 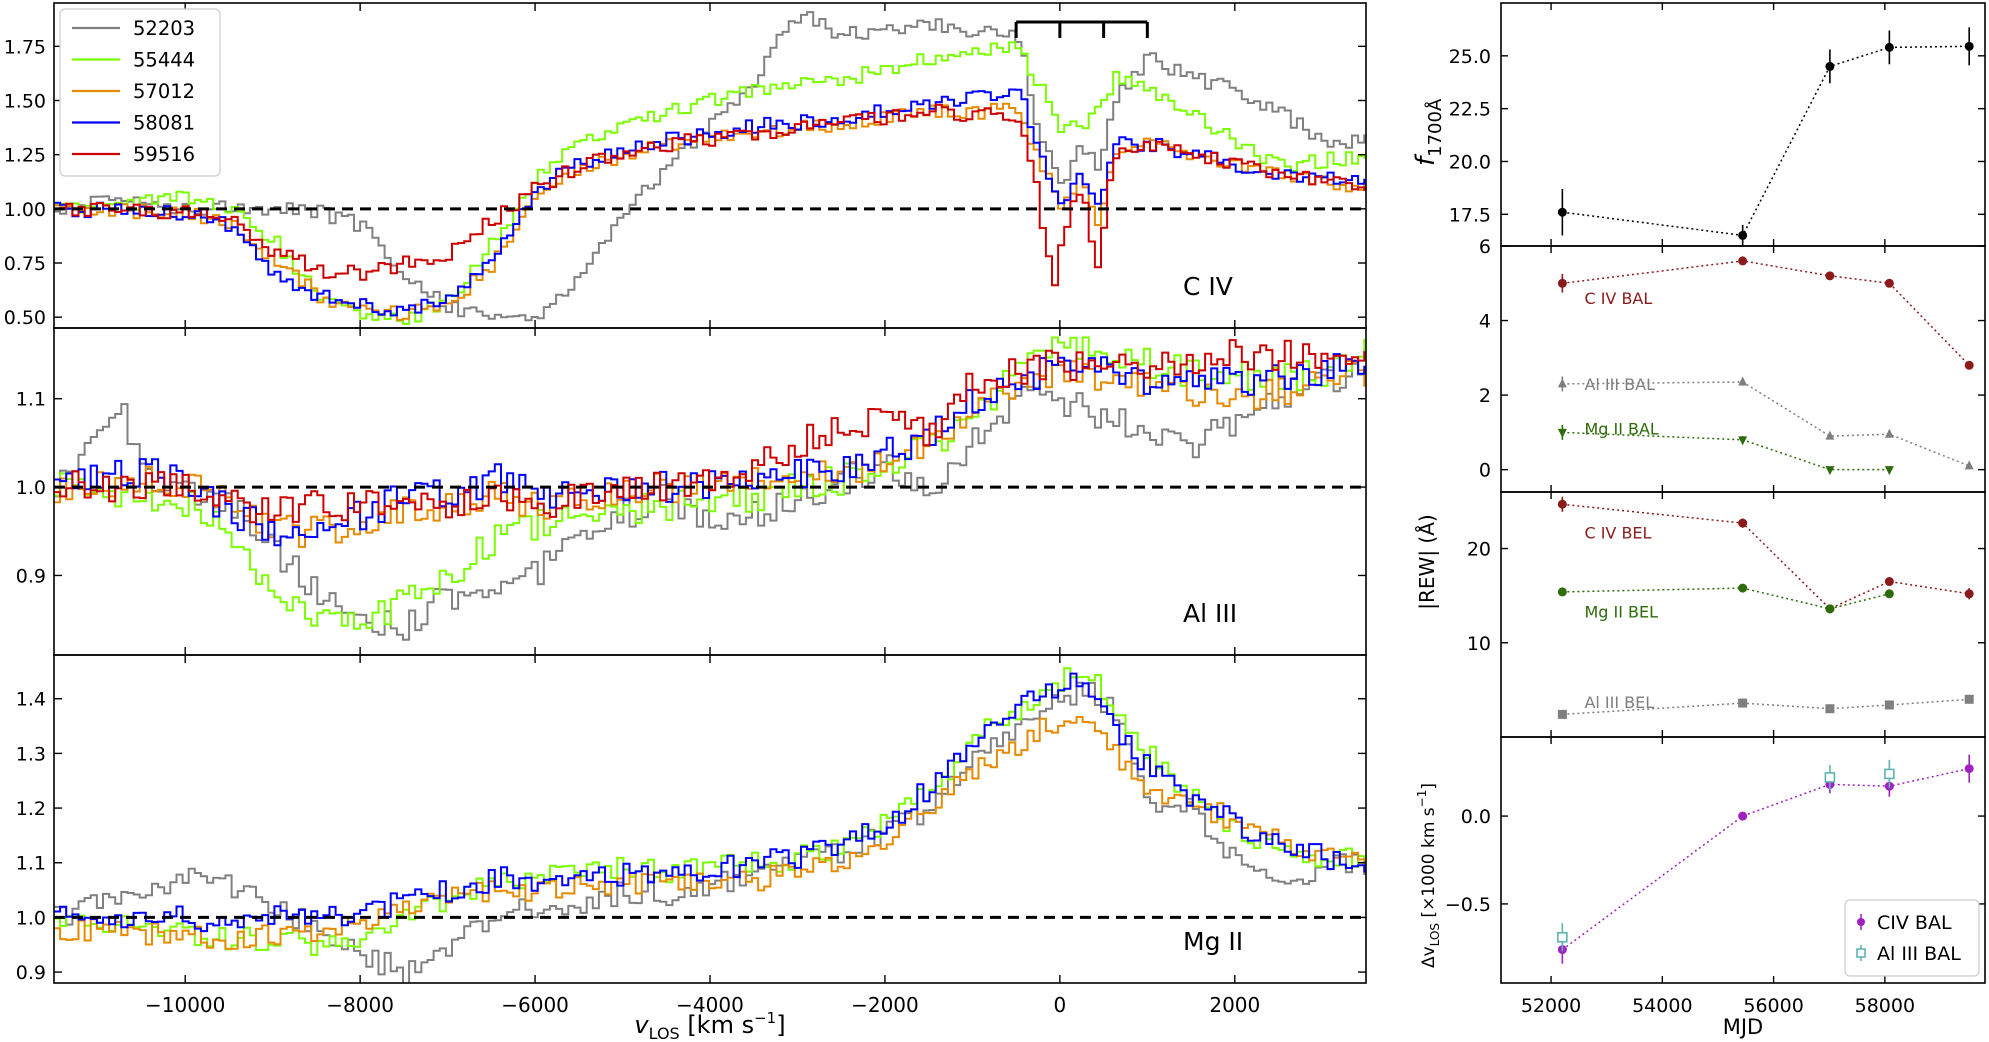 What do you see at coordinates (31, 918) in the screenshot?
I see `y-tick-label: 1.0` at bounding box center [31, 918].